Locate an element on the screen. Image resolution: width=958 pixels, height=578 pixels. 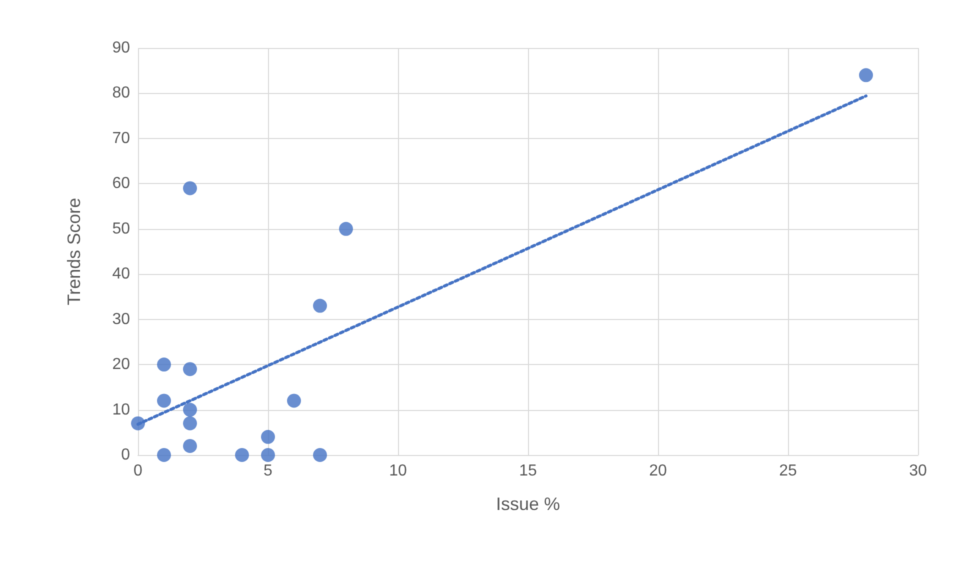
y-tick-label: 80 is located at coordinates (121, 93).